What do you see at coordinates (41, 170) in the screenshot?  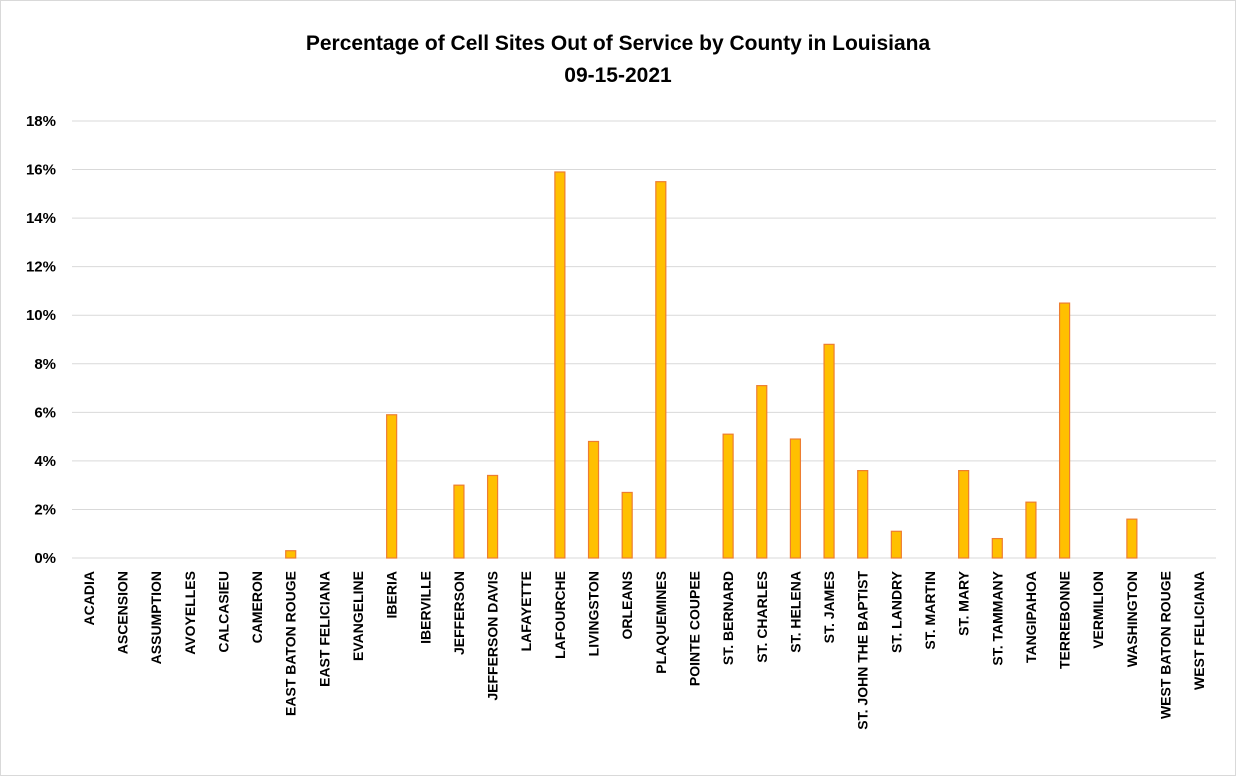 I see `y-tick-label: 16%` at bounding box center [41, 170].